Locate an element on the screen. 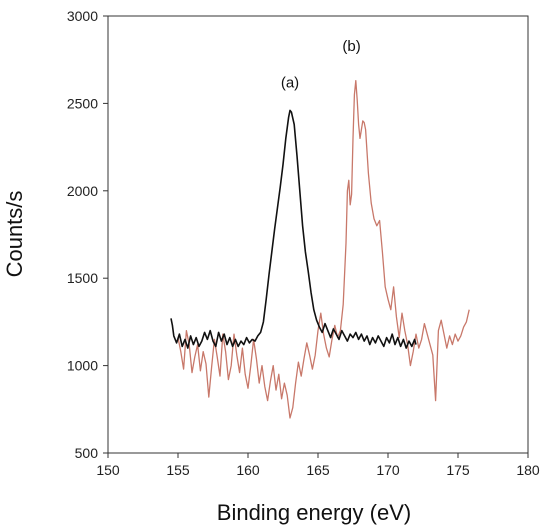 The height and width of the screenshot is (529, 550). annotations: (a) (b) is located at coordinates (321, 65).